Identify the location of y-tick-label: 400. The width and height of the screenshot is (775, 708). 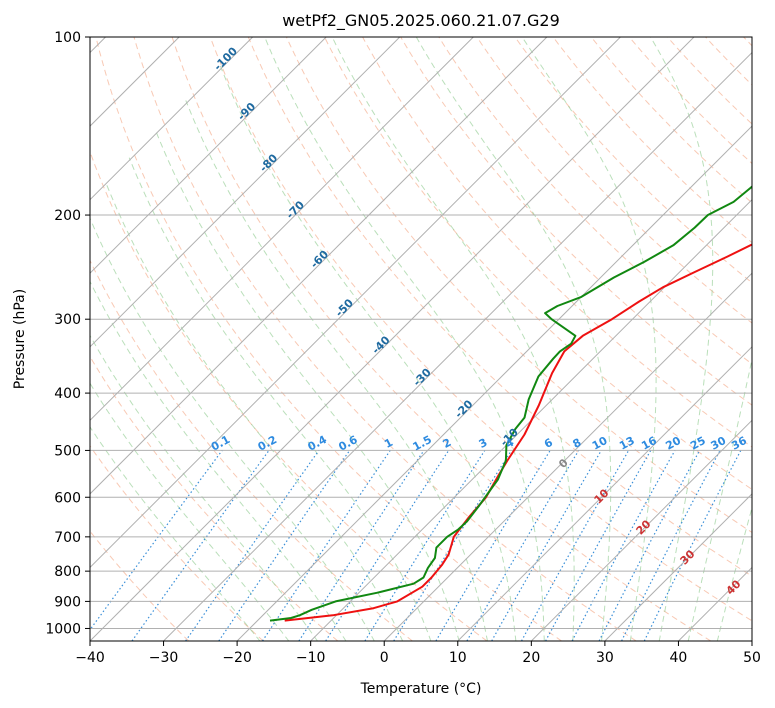
(67, 394).